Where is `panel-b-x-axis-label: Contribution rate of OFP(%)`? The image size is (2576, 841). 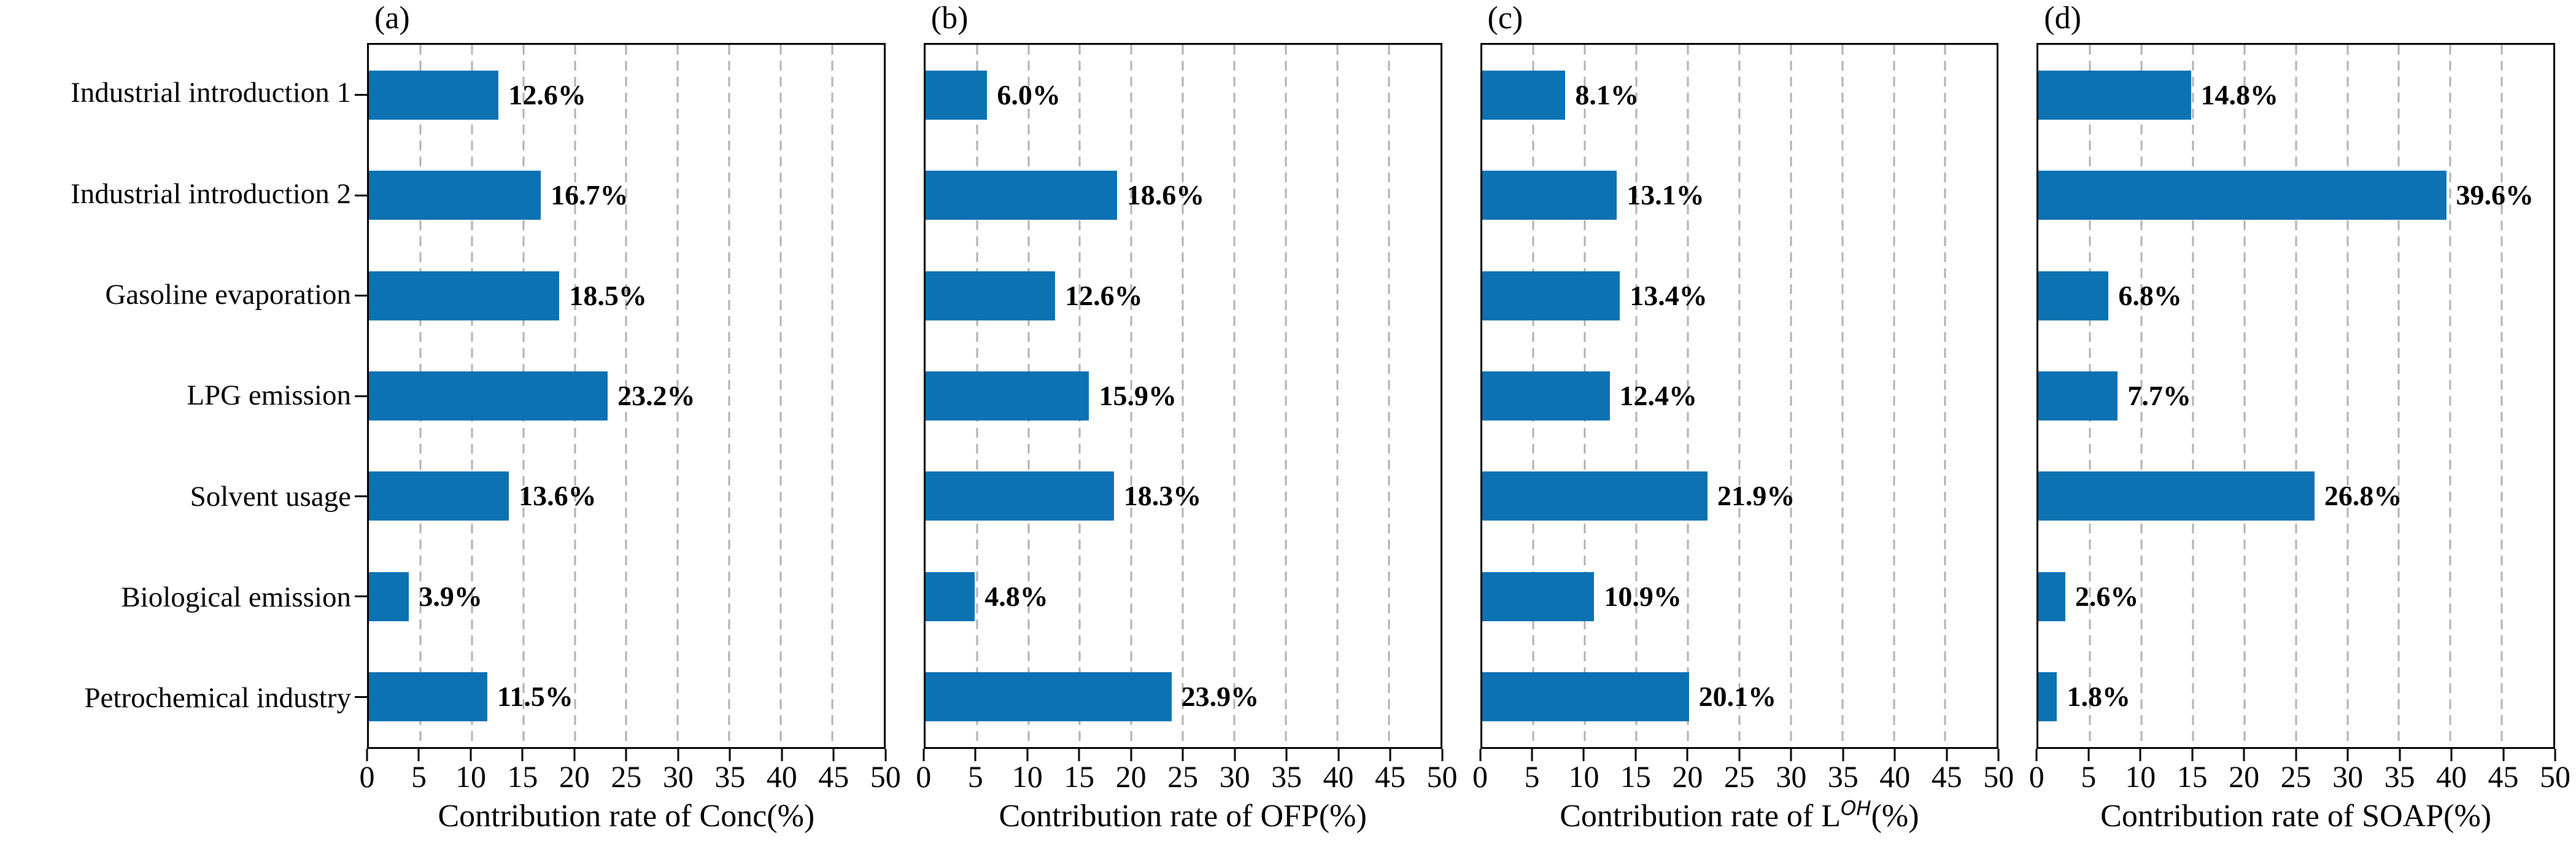
panel-b-x-axis-label: Contribution rate of OFP(%) is located at coordinates (1183, 819).